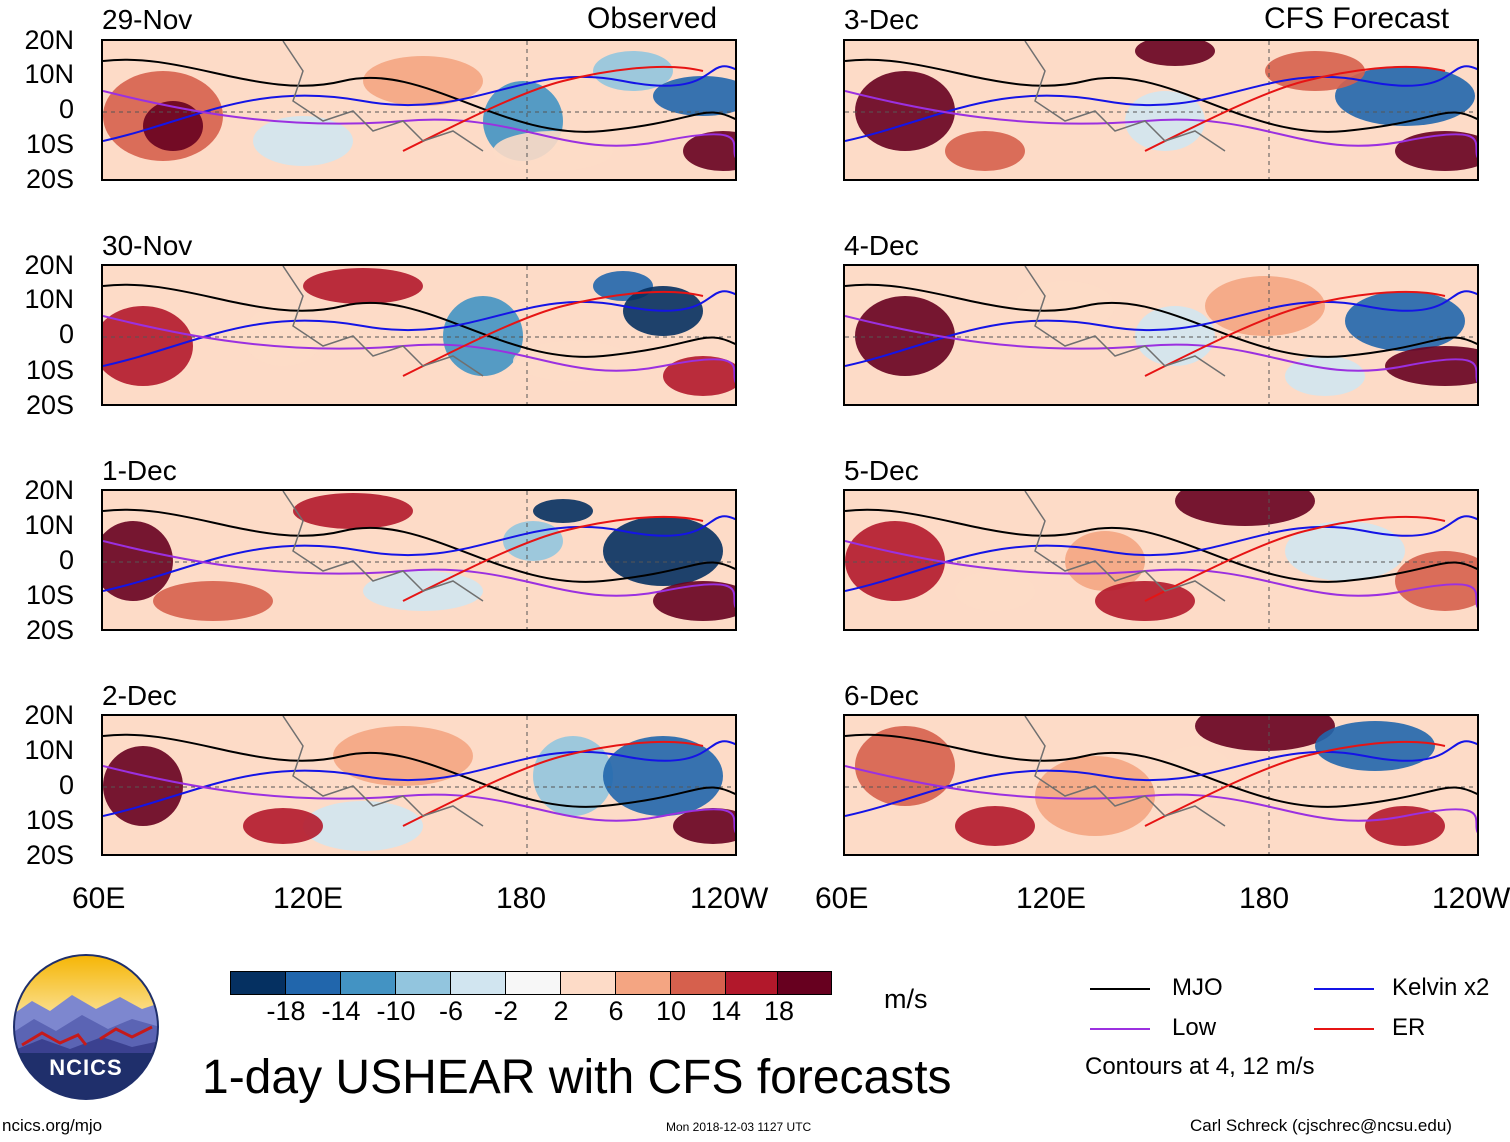  What do you see at coordinates (86, 1067) in the screenshot?
I see `logo-text: NCICS` at bounding box center [86, 1067].